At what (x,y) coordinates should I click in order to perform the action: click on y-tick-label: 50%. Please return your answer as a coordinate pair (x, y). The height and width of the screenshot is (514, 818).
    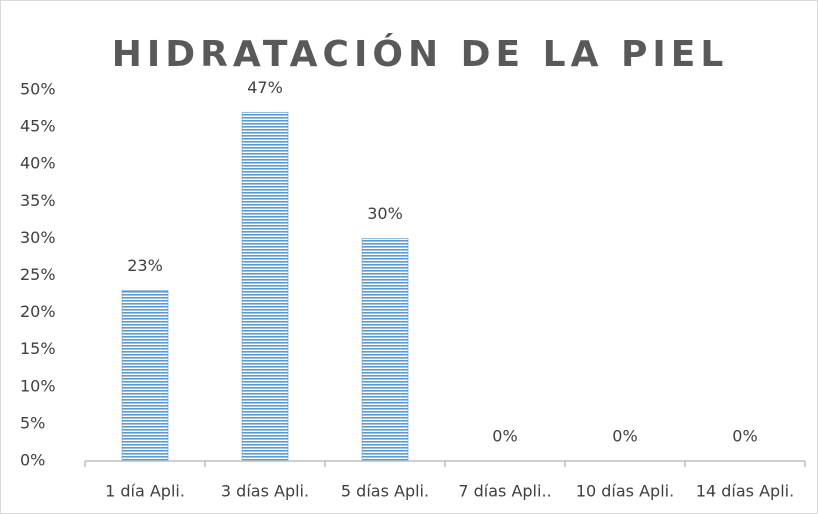
    Looking at the image, I should click on (38, 89).